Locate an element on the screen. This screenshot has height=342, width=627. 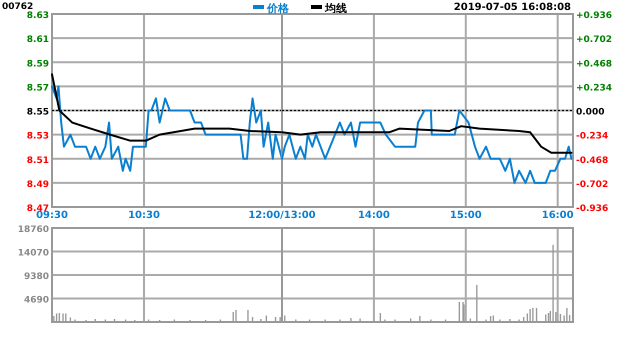
y-tick-label: 14070 is located at coordinates (33, 253).